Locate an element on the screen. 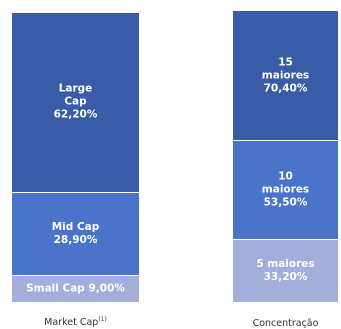 The width and height of the screenshot is (341, 329). data-label-mid-cap: Mid Cap 28,90% is located at coordinates (75, 233).